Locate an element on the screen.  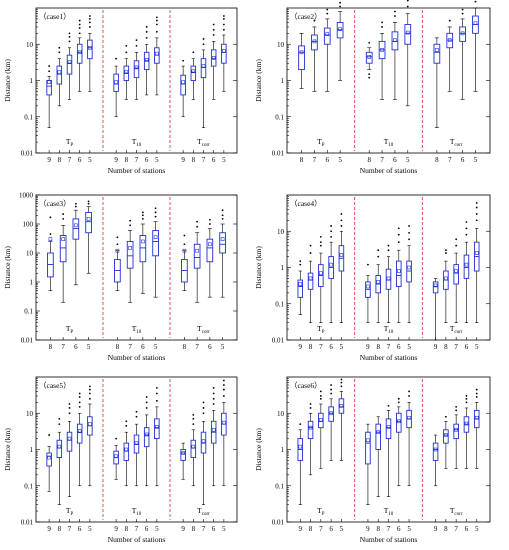
case-label: （case3） is located at coordinates (55, 203).